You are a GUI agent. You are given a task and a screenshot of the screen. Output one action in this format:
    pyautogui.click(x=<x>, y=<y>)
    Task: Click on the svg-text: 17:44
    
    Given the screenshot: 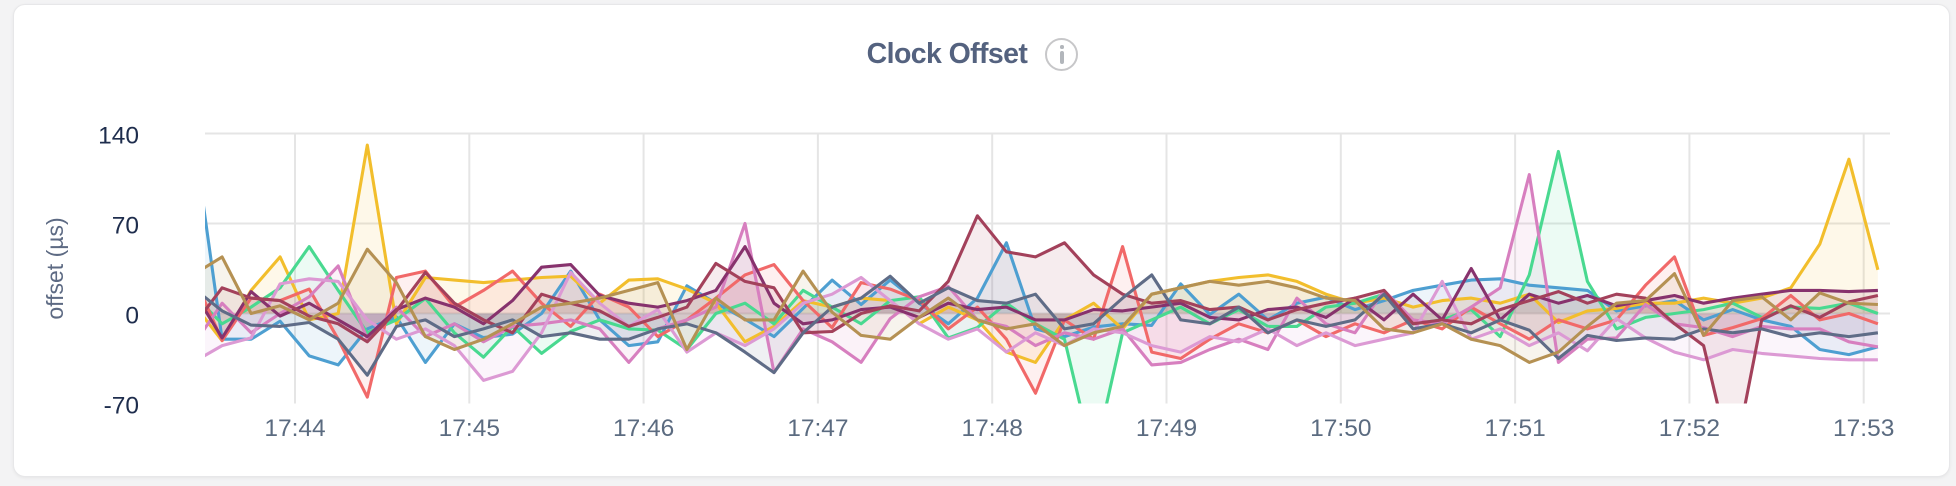 What is the action you would take?
    pyautogui.click(x=294, y=428)
    